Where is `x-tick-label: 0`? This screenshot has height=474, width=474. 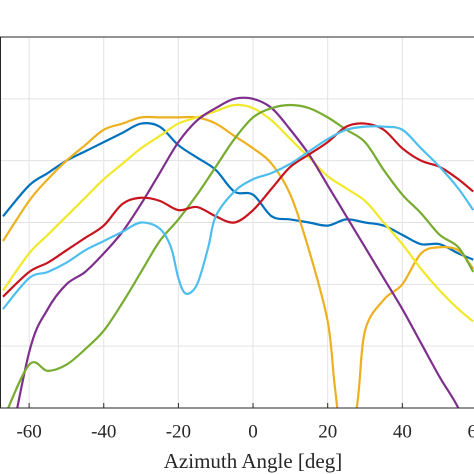 x-tick-label: 0 is located at coordinates (253, 431).